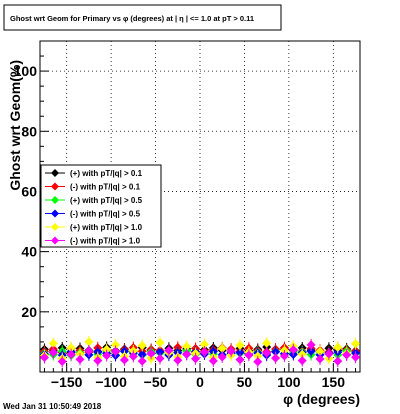 The height and width of the screenshot is (414, 400). I want to click on x-tick-label: 150, so click(334, 382).